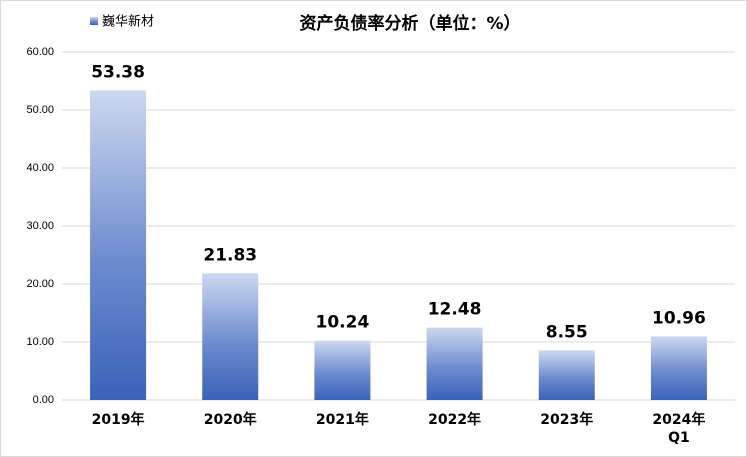 The height and width of the screenshot is (457, 747). Describe the element at coordinates (128, 22) in the screenshot. I see `legend-label: 巍华新材` at that location.